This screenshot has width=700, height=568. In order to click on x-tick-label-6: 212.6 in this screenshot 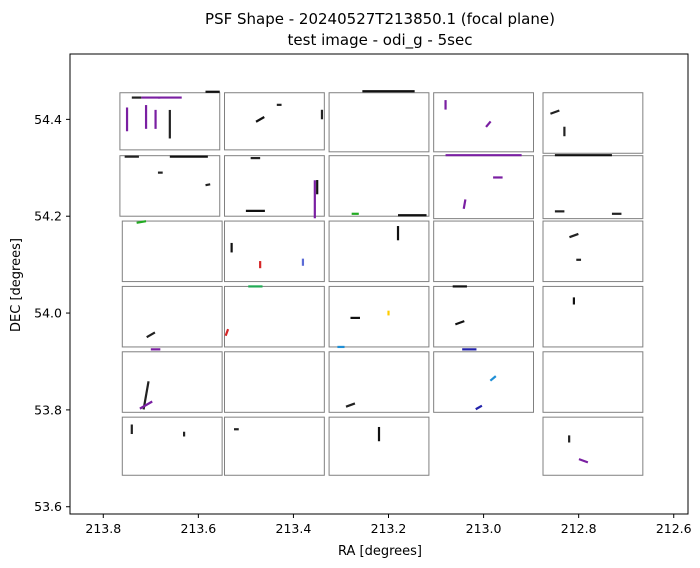, I will do `click(674, 528)`.